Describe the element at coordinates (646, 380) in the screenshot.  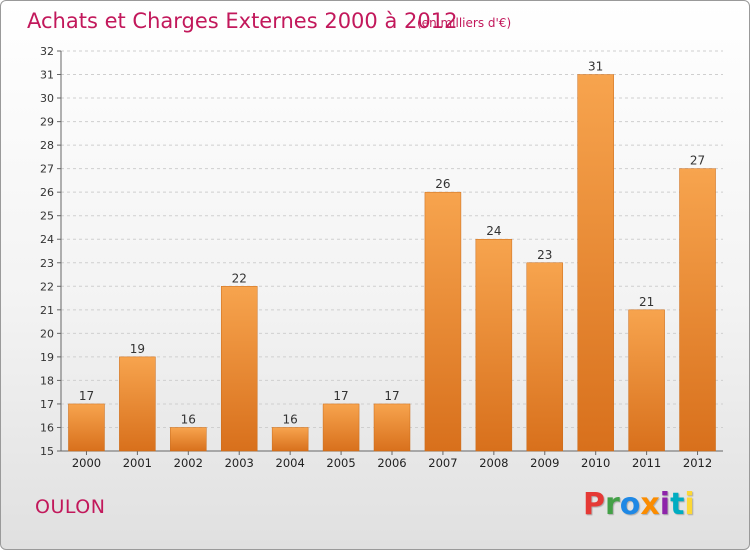
I see `bar-2011` at that location.